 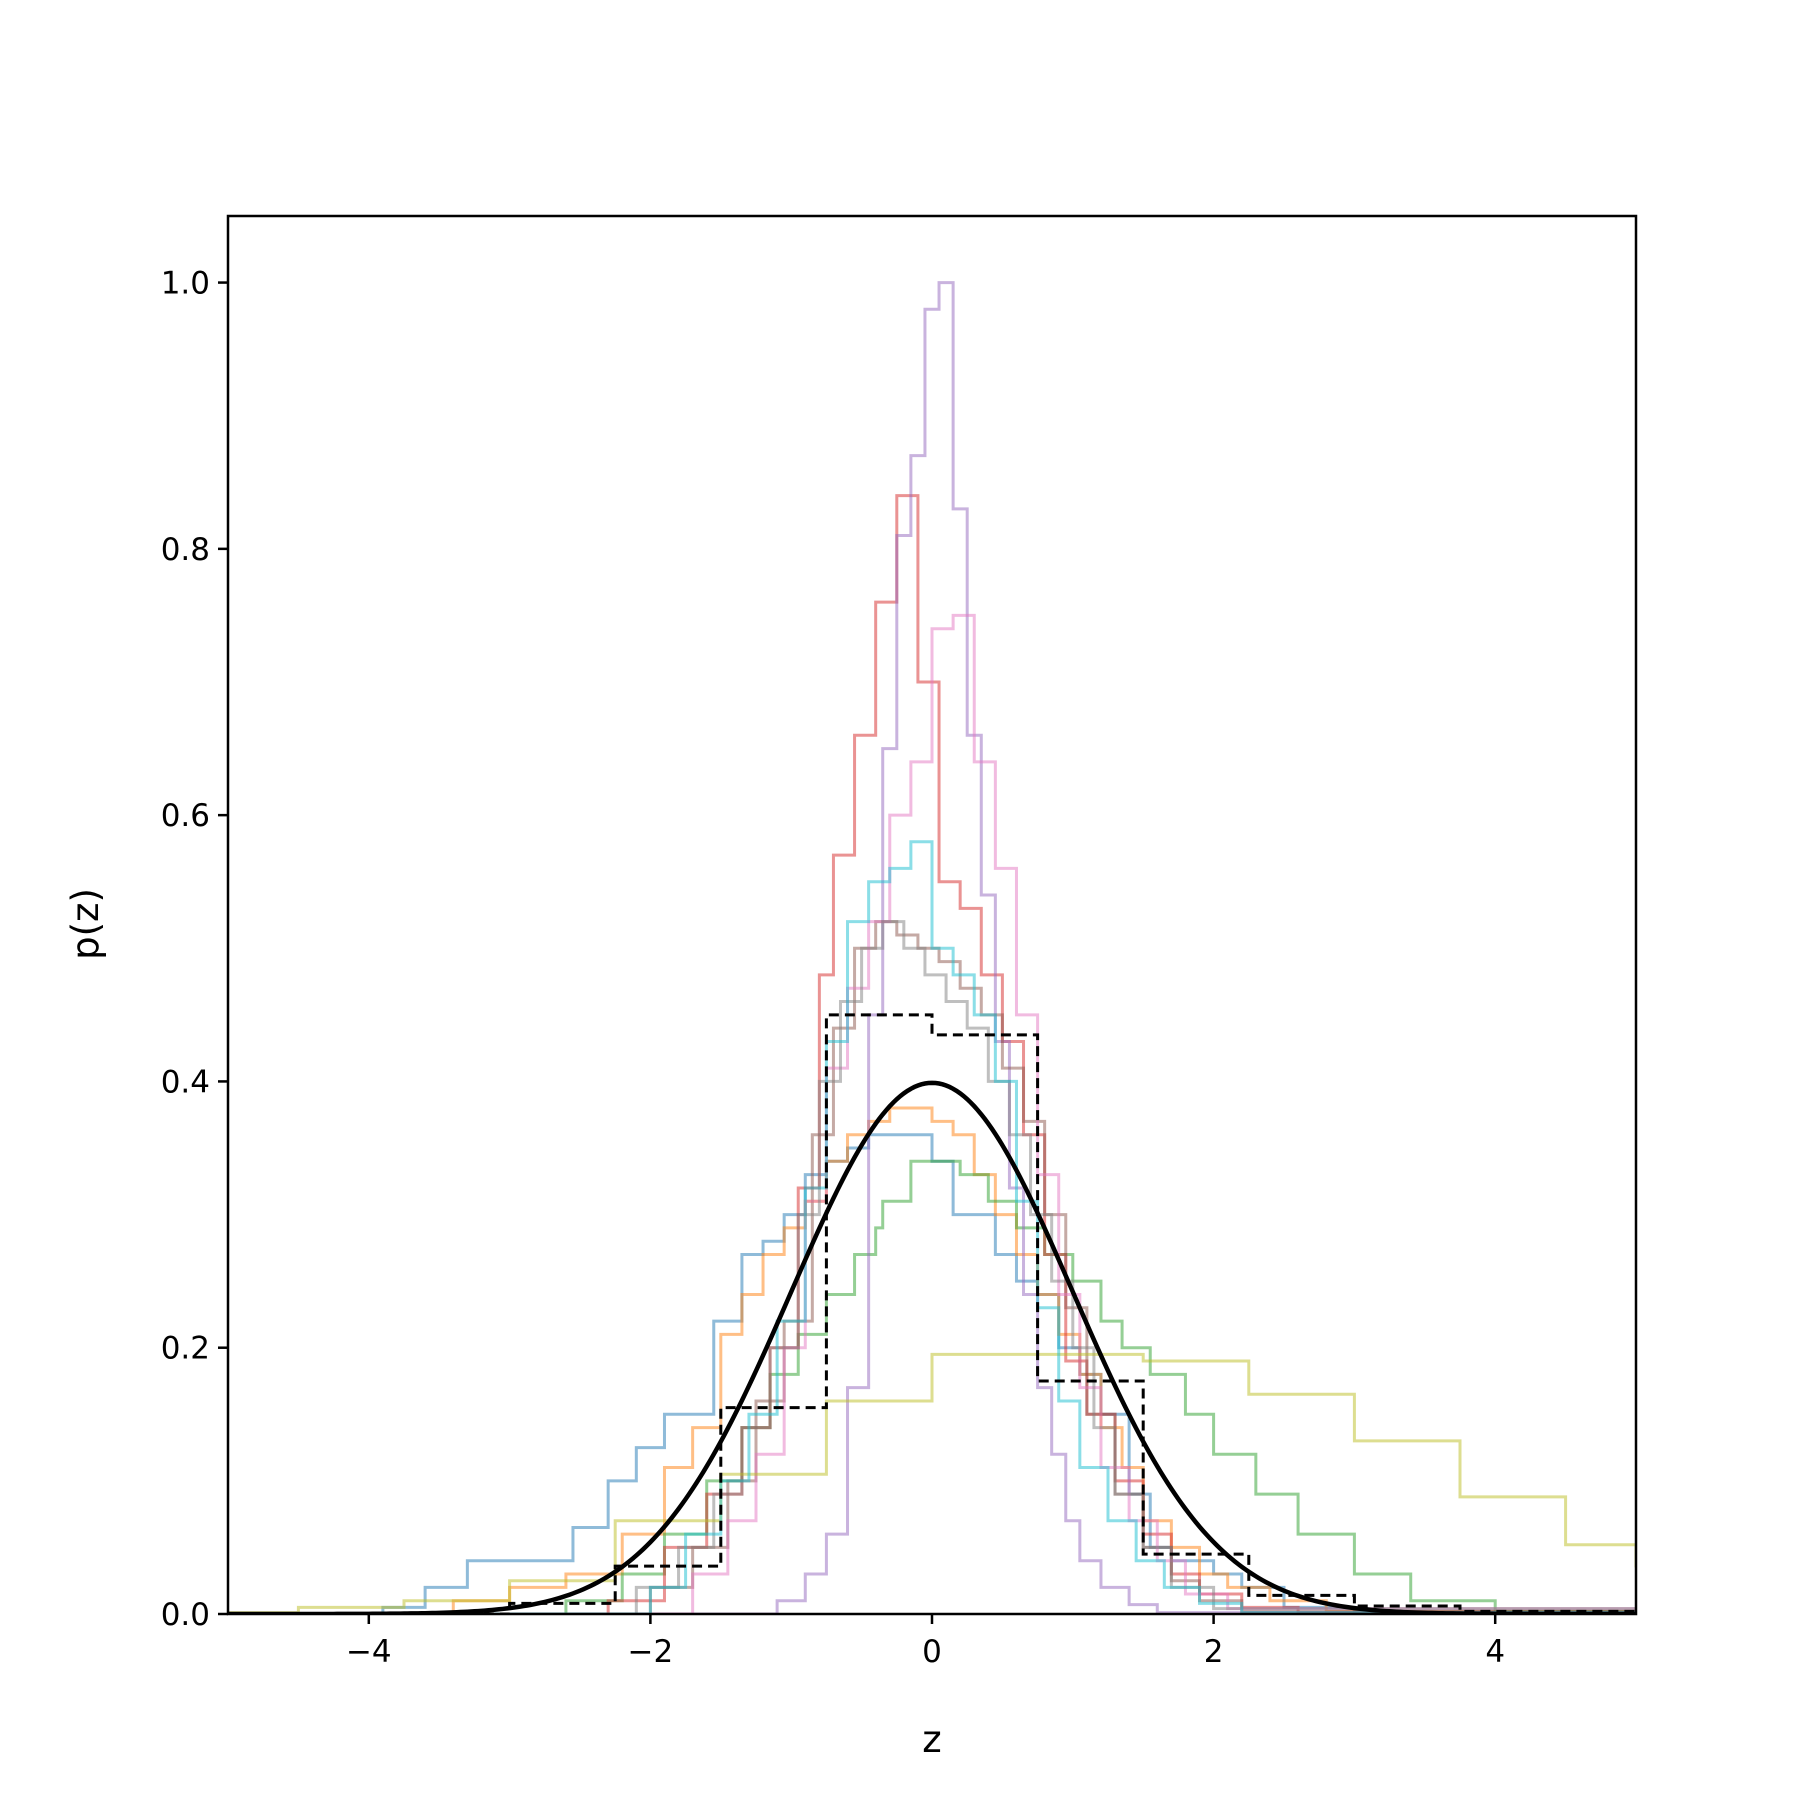 I want to click on x-tick-label: −4, so click(x=369, y=1652).